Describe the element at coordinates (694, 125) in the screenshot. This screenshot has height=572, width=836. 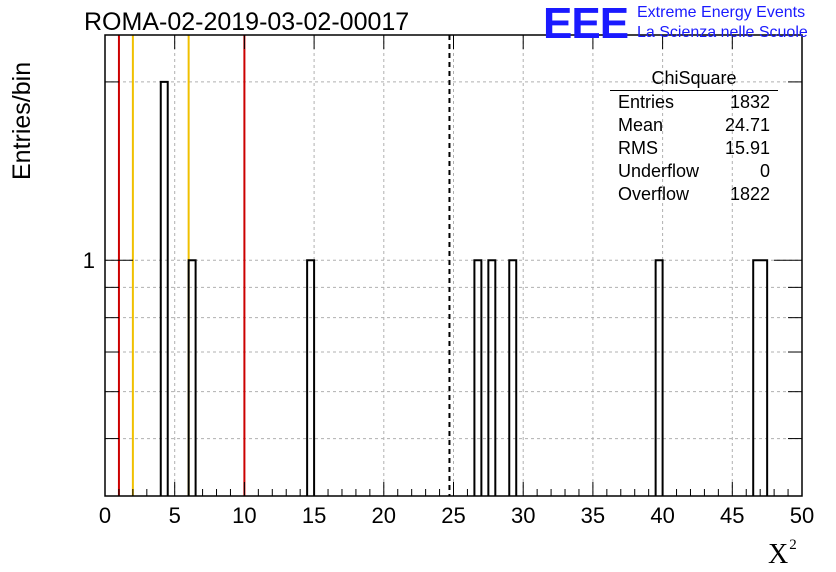
I see `stats-row-mean: Mean 24.71` at that location.